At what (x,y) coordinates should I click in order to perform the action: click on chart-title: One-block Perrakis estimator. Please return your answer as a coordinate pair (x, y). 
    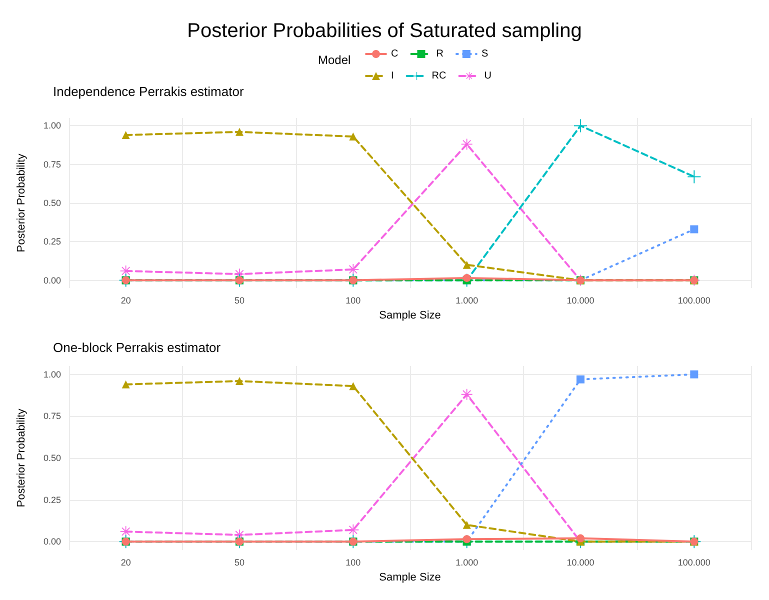
    Looking at the image, I should click on (137, 347).